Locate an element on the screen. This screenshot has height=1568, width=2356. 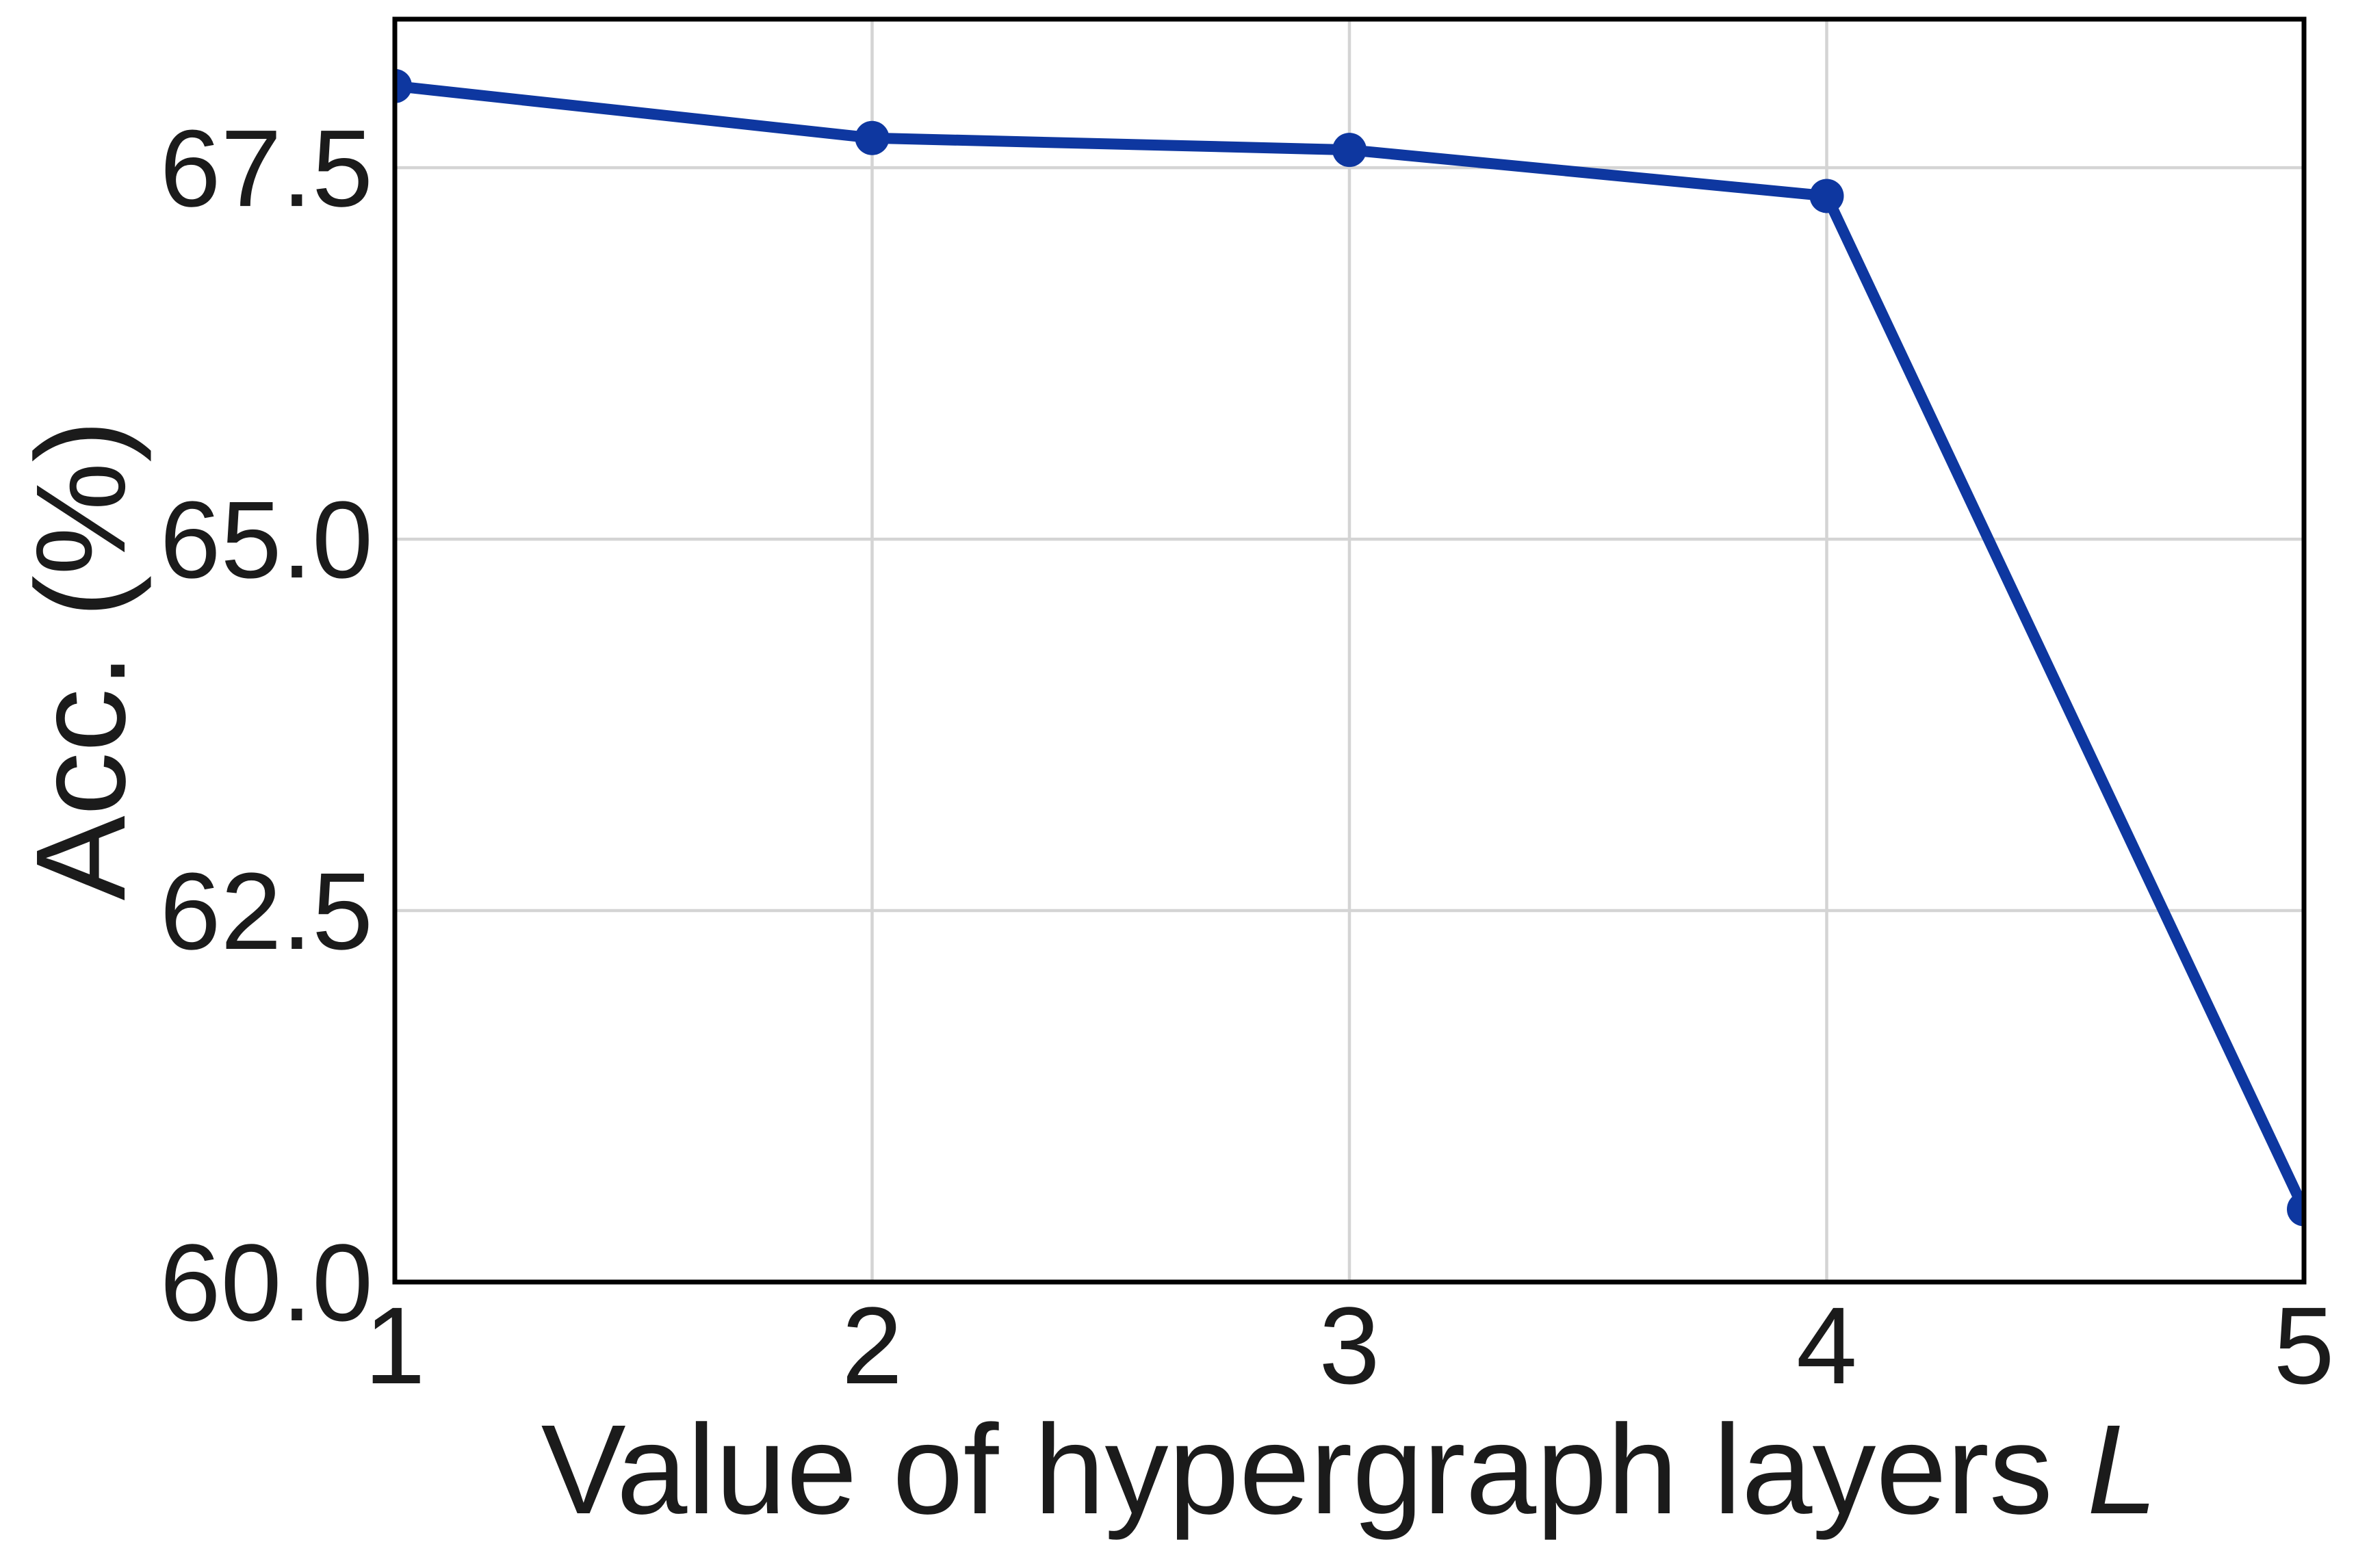
x-axis-label: Value of hypergraph layers L is located at coordinates (1349, 1470).